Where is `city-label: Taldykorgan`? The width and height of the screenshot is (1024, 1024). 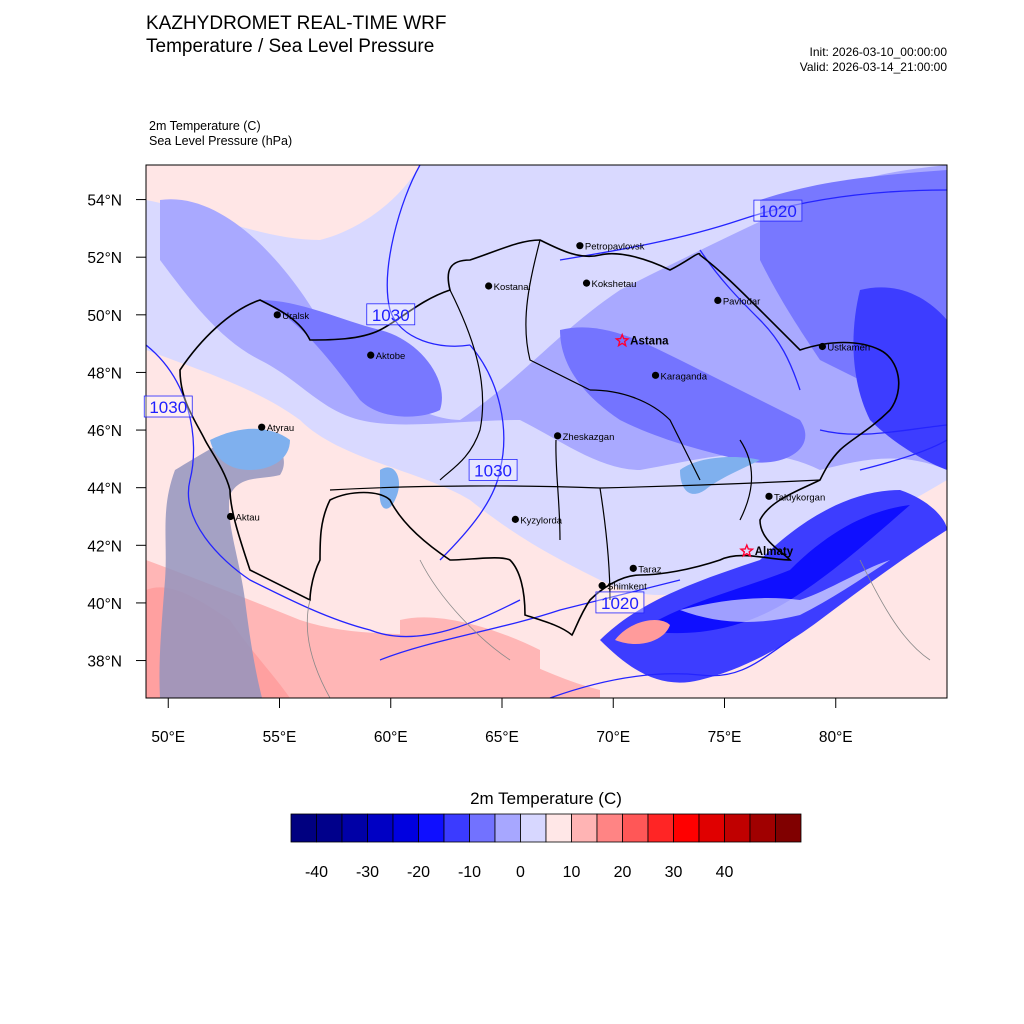 city-label: Taldykorgan is located at coordinates (799, 497).